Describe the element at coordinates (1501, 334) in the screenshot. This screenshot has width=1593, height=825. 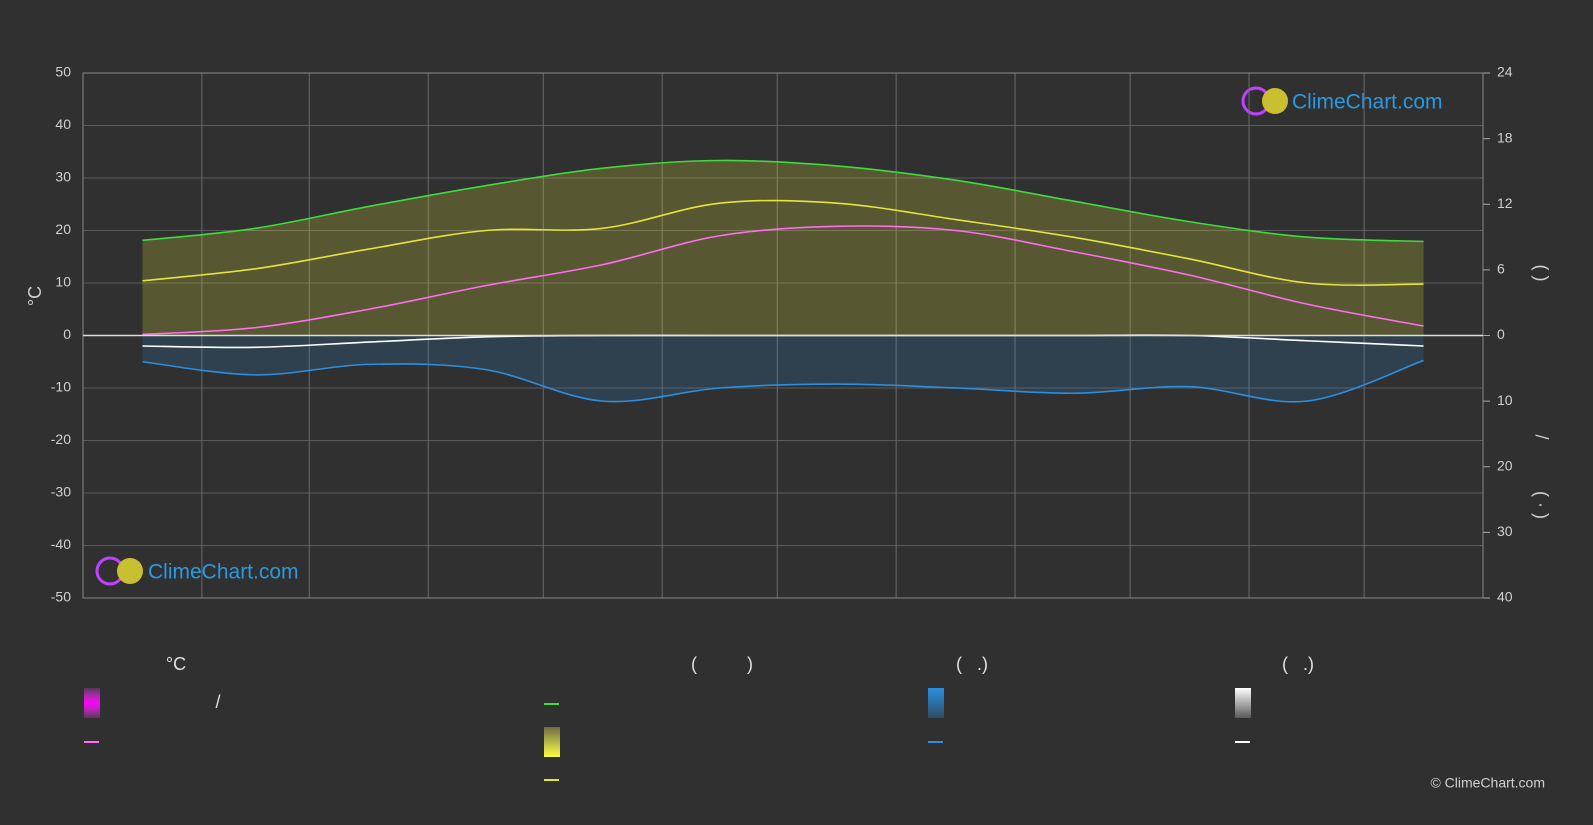
I see `y2-tick-label: 0` at that location.